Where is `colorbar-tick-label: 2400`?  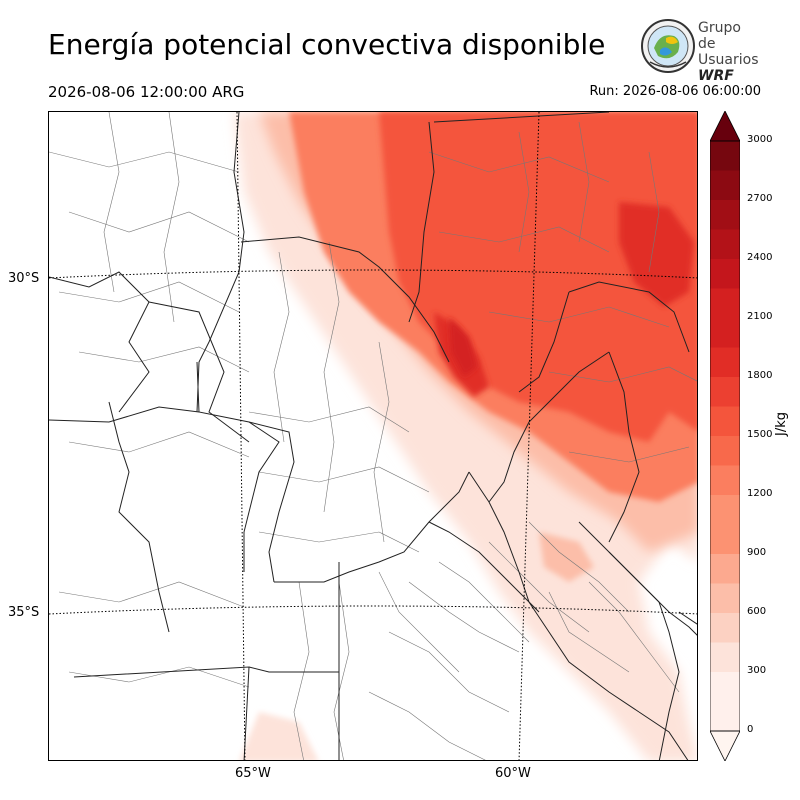 colorbar-tick-label: 2400 is located at coordinates (760, 257).